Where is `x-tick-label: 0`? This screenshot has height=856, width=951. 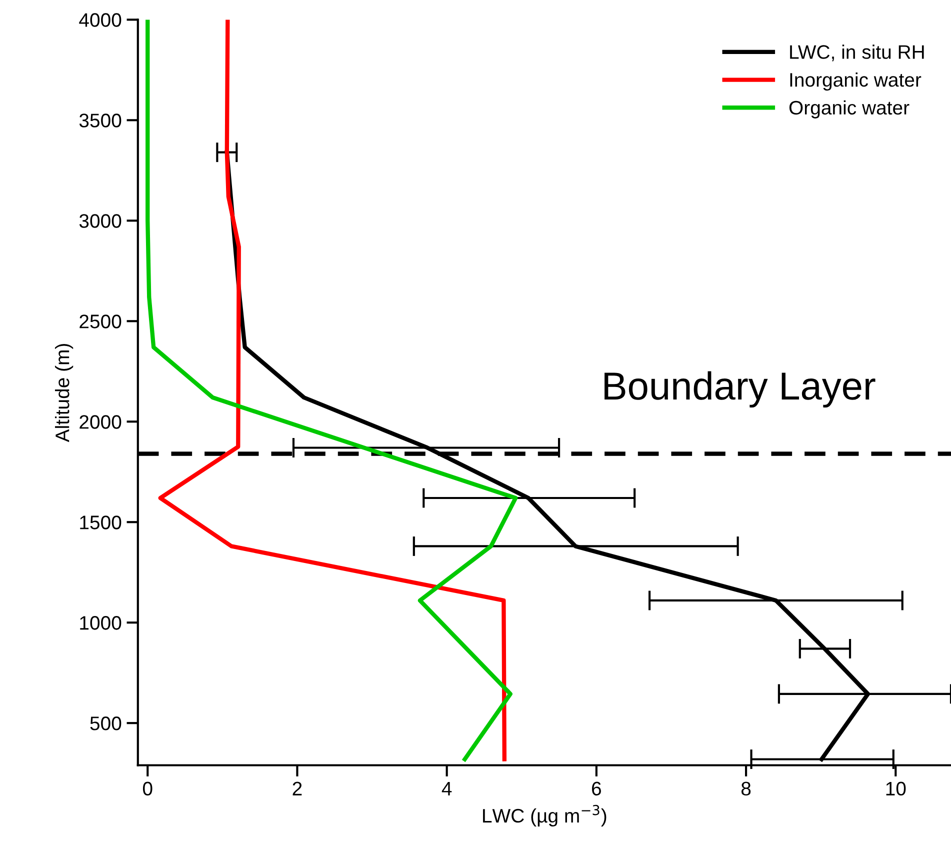
x-tick-label: 0 is located at coordinates (147, 789).